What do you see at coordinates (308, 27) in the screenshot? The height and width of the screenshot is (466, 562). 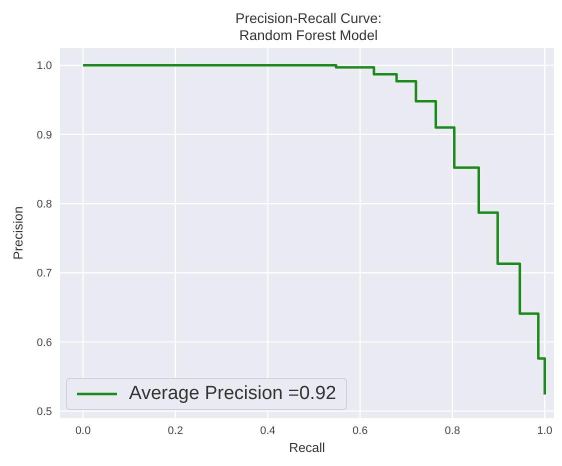 I see `chart-title: Precision-Recall Curve: Random Forest Model` at bounding box center [308, 27].